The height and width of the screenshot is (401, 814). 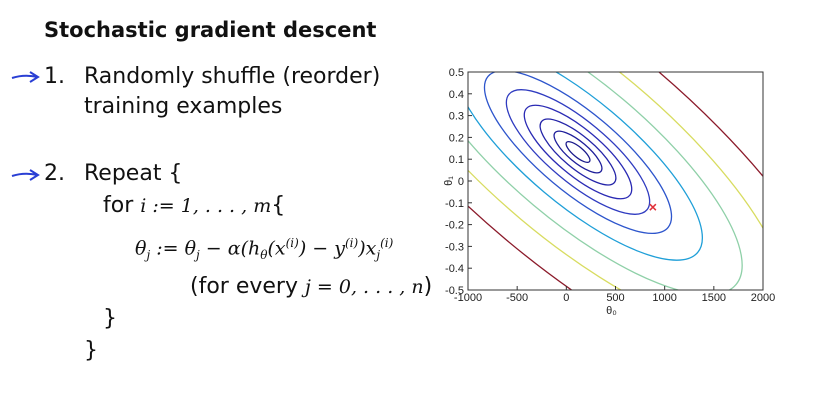 What do you see at coordinates (461, 182) in the screenshot?
I see `y-tick-label: 0` at bounding box center [461, 182].